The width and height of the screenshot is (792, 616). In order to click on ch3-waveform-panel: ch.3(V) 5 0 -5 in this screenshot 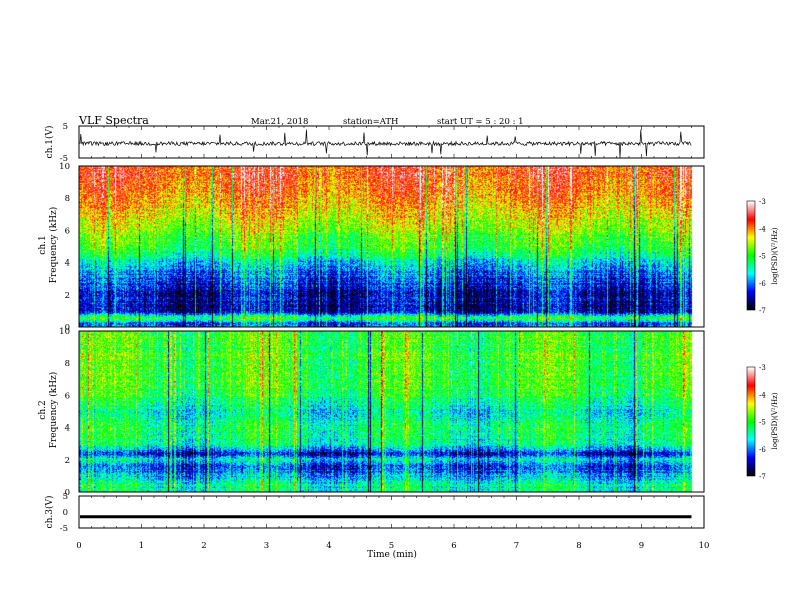, I will do `click(374, 513)`.